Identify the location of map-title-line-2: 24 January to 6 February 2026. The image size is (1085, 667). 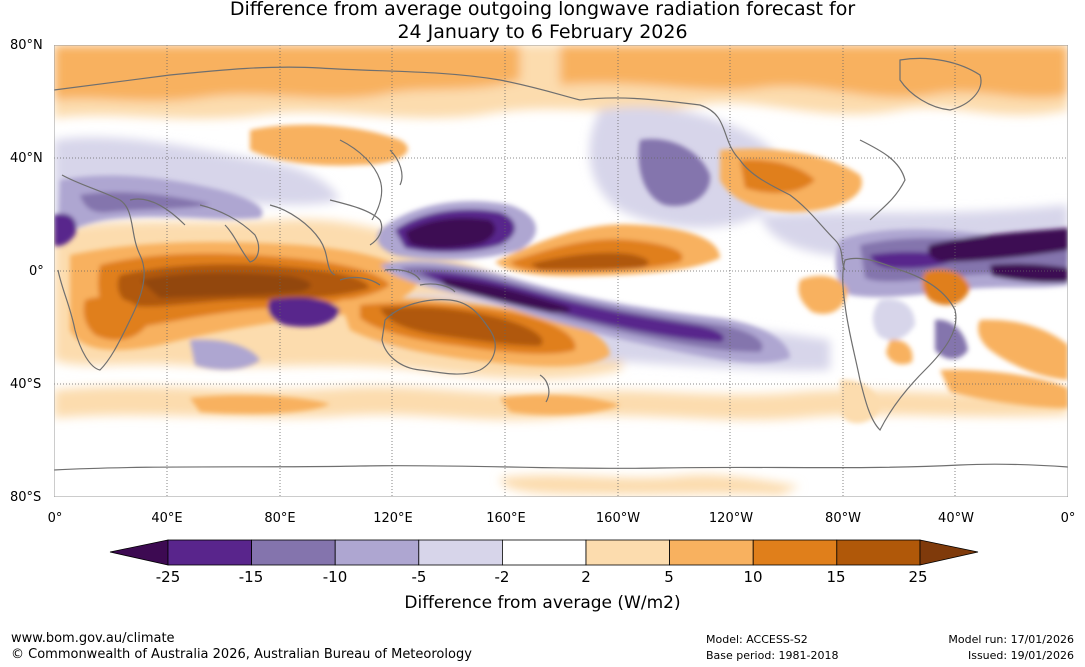
(542, 32).